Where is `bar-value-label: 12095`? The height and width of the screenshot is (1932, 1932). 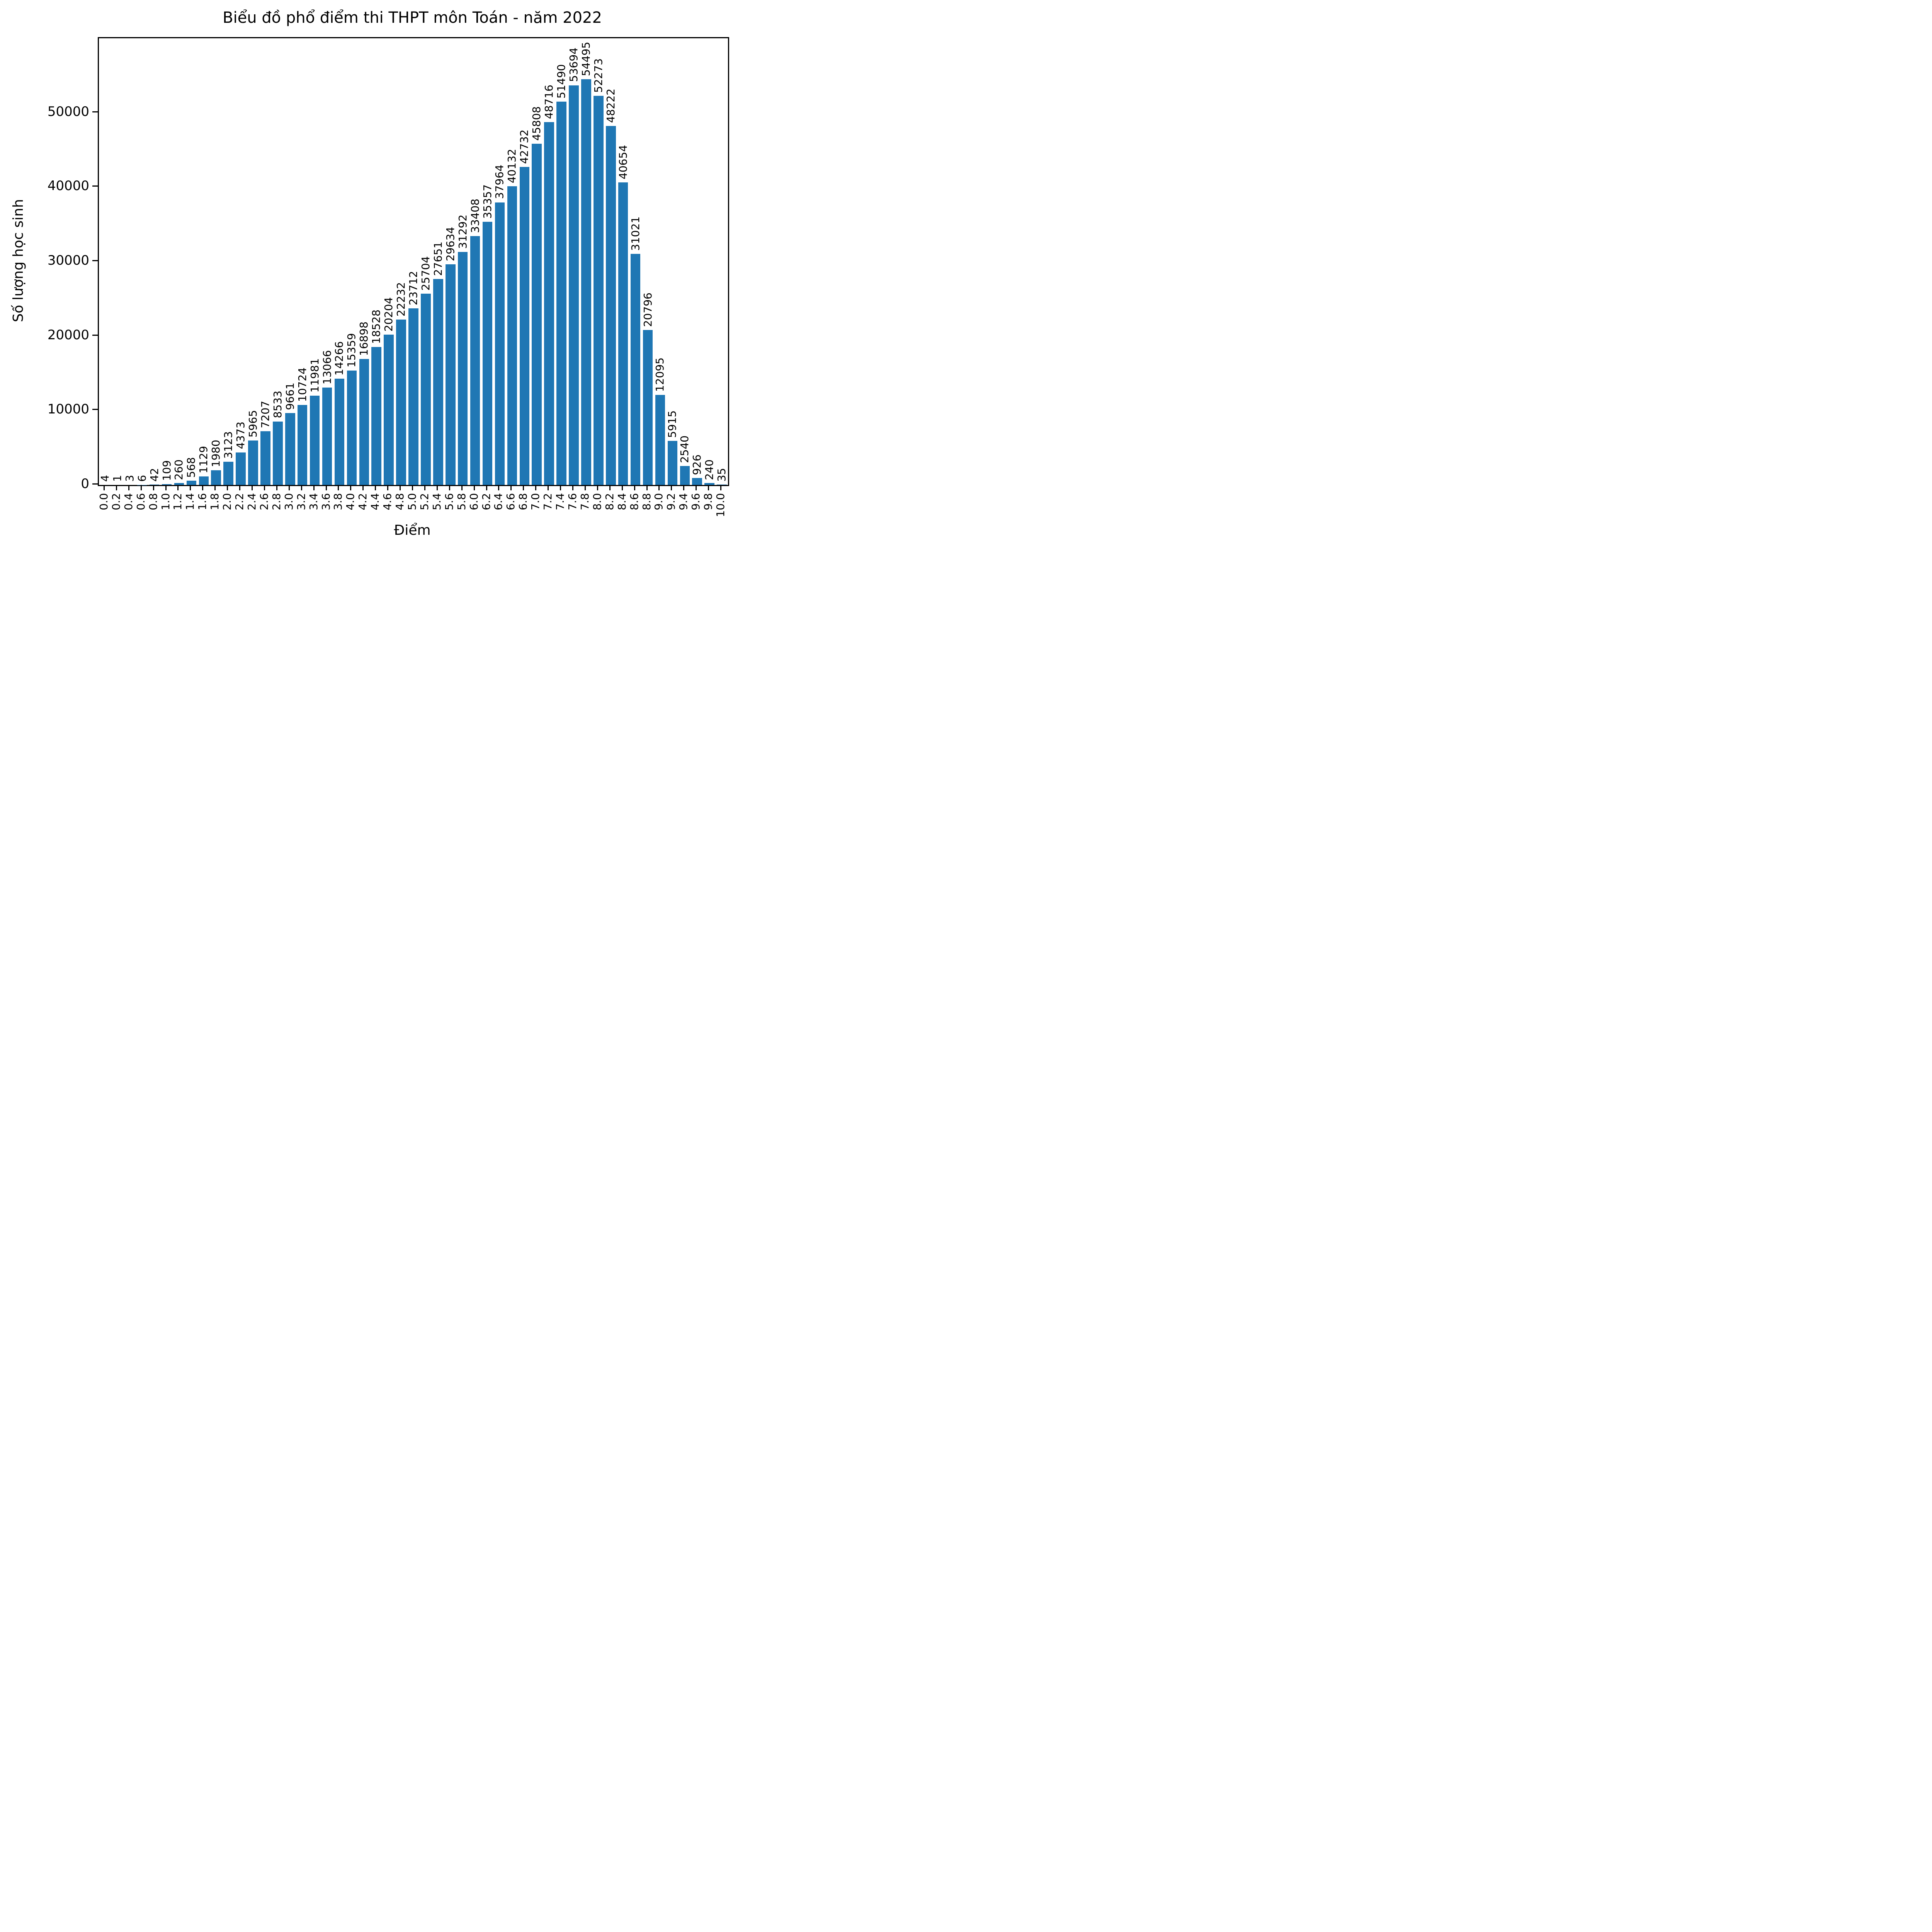 bar-value-label: 12095 is located at coordinates (660, 374).